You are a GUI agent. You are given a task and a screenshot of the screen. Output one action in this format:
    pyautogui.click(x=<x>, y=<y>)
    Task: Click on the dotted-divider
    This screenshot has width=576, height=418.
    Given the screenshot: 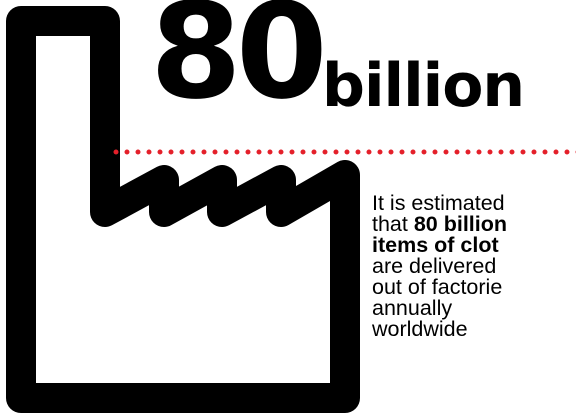 What is the action you would take?
    pyautogui.click(x=344, y=152)
    